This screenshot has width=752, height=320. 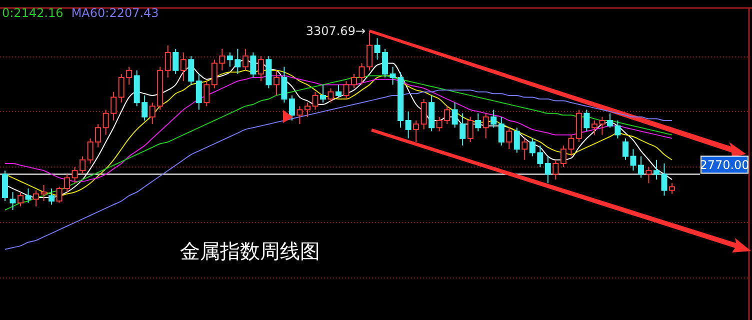 I want to click on text: MA60:2207.43, so click(x=115, y=13).